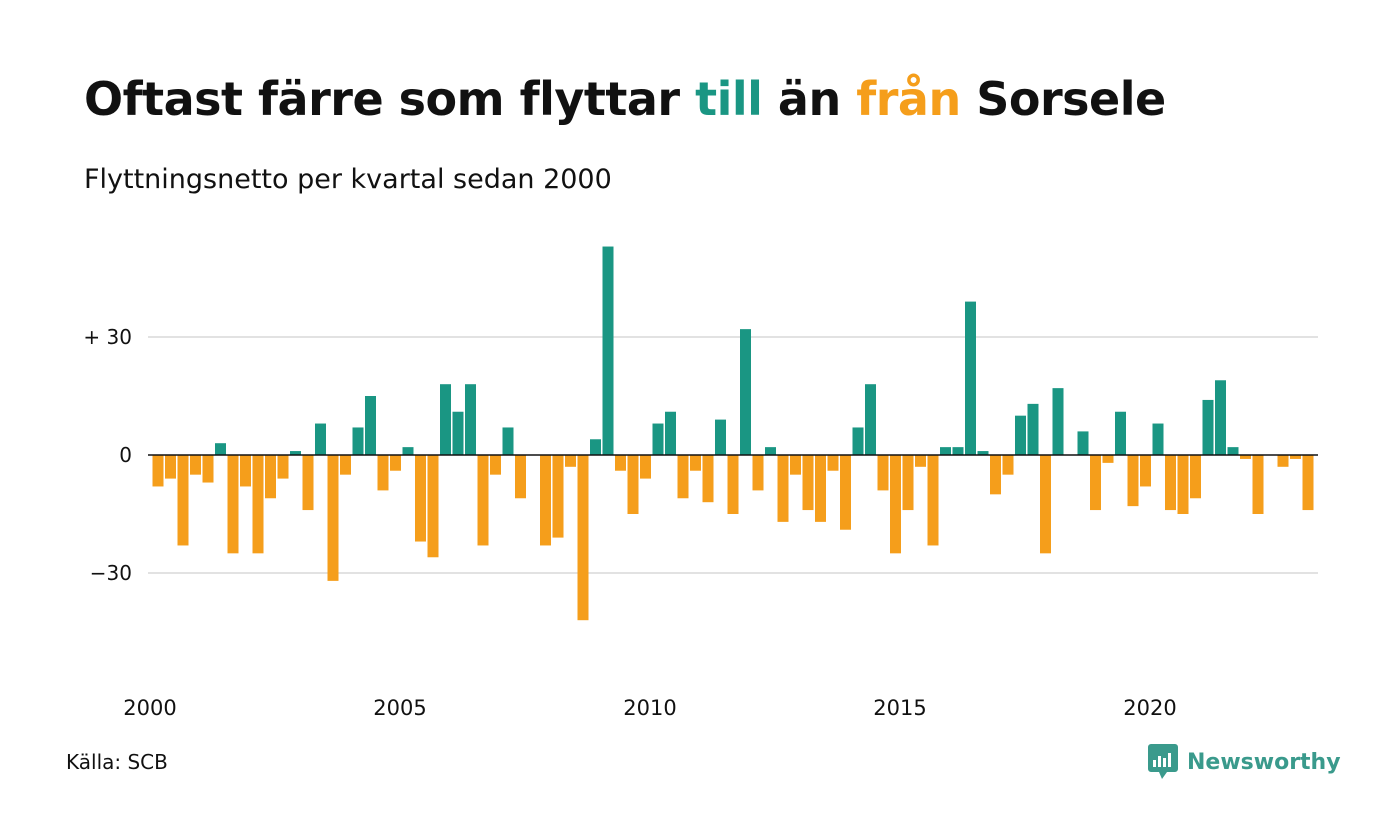 The height and width of the screenshot is (840, 1400). Describe the element at coordinates (348, 179) in the screenshot. I see `chart-subtitle: Flyttningsnetto per kvartal sedan 2000` at that location.